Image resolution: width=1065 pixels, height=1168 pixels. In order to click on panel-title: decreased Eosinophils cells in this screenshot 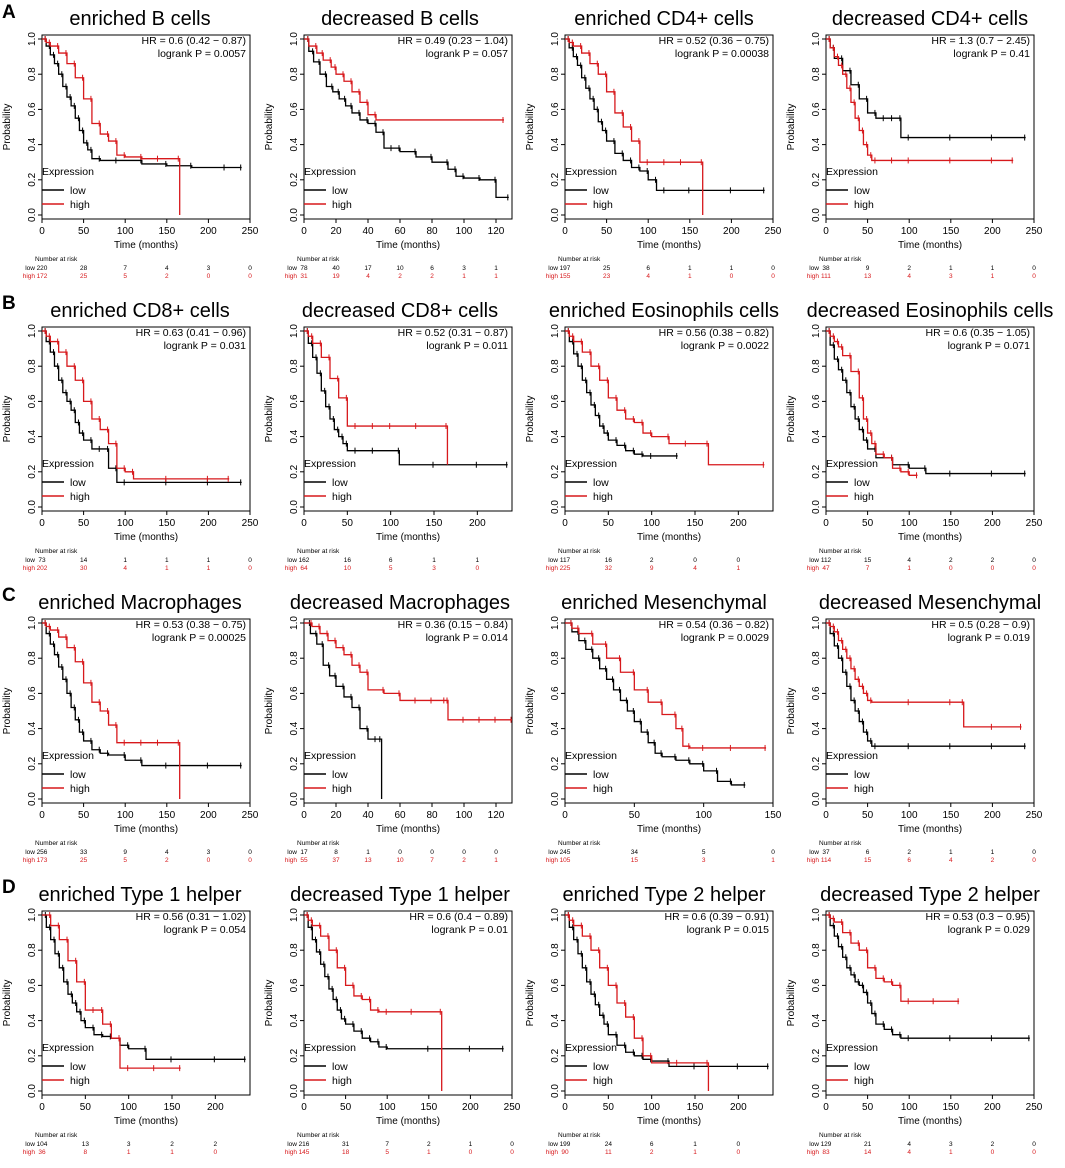, I will do `click(930, 311)`.